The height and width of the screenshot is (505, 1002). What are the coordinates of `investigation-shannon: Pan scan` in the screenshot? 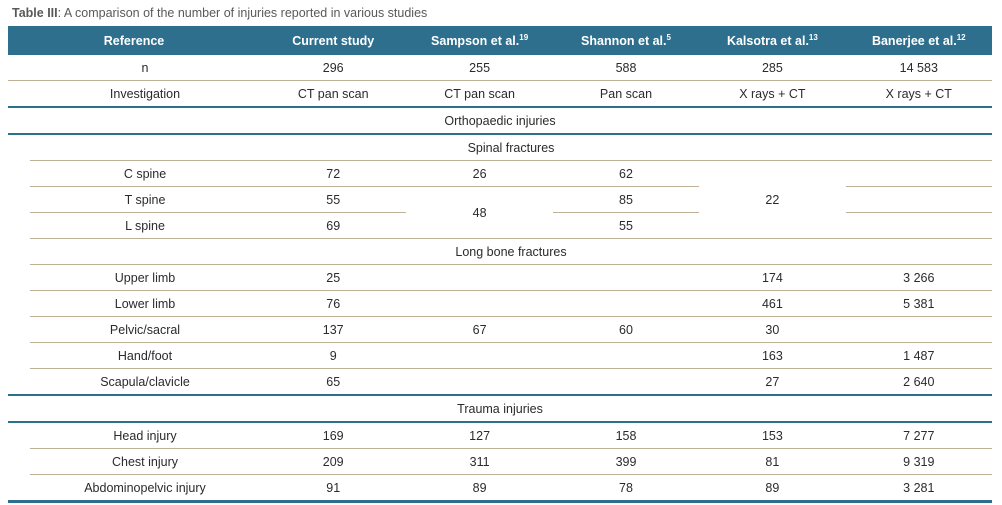 It's located at (626, 94).